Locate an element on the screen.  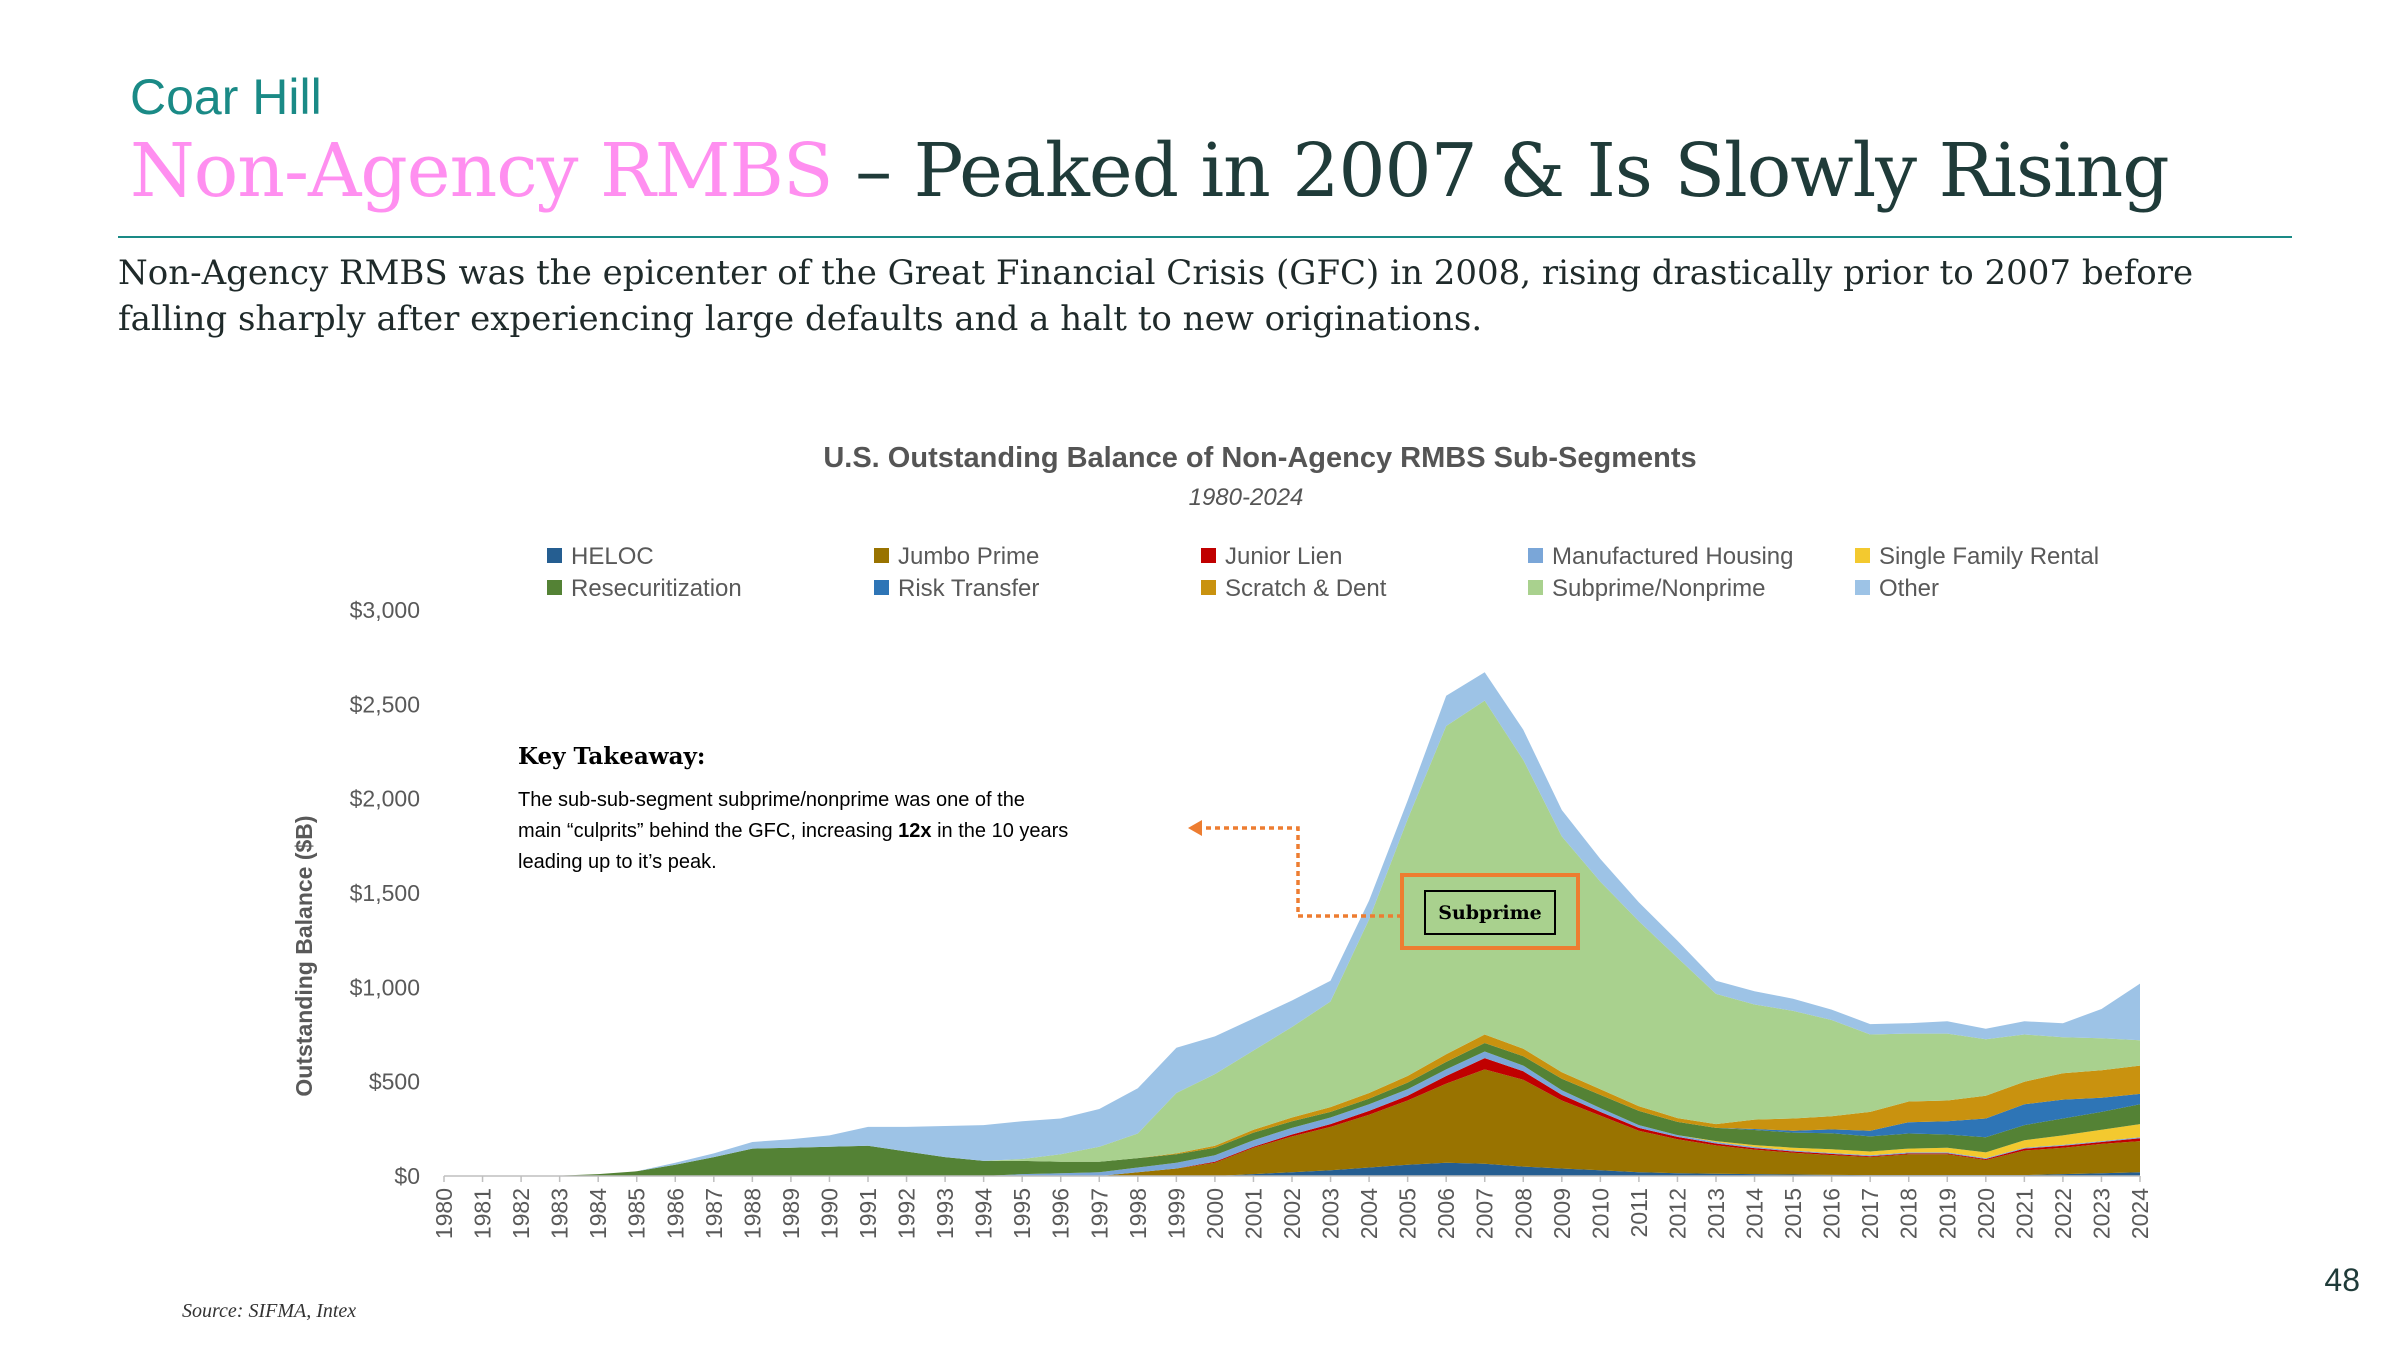
legend-item: Resecuritization is located at coordinates (644, 588).